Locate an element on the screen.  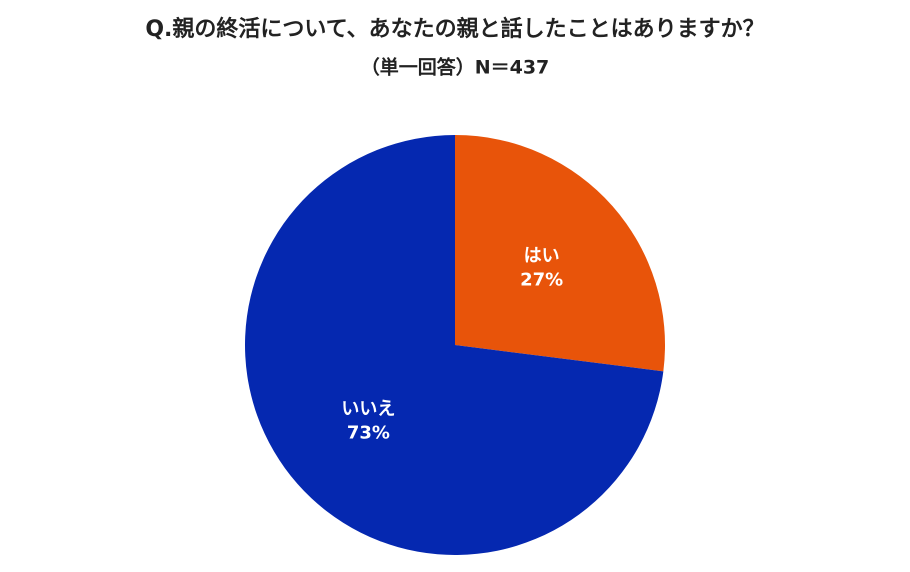
slice-category-label: はい is located at coordinates (542, 256).